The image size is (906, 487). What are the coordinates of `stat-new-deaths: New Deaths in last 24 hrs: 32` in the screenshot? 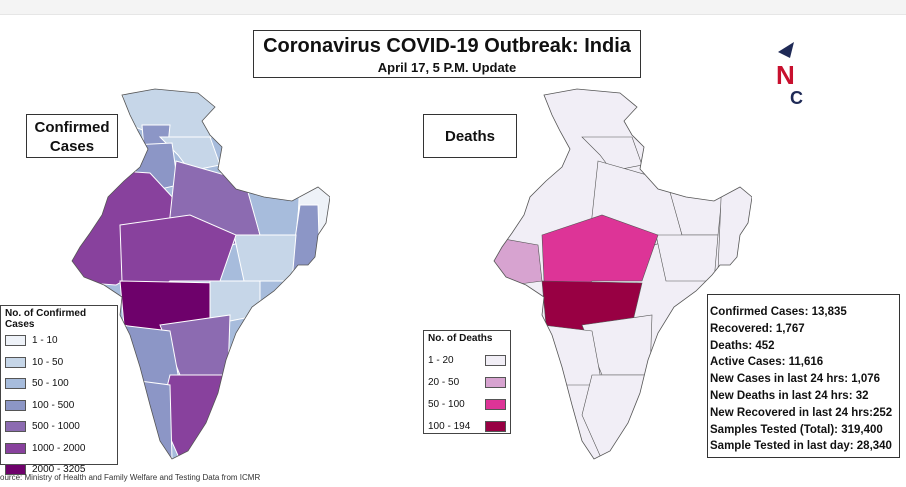 It's located at (789, 395).